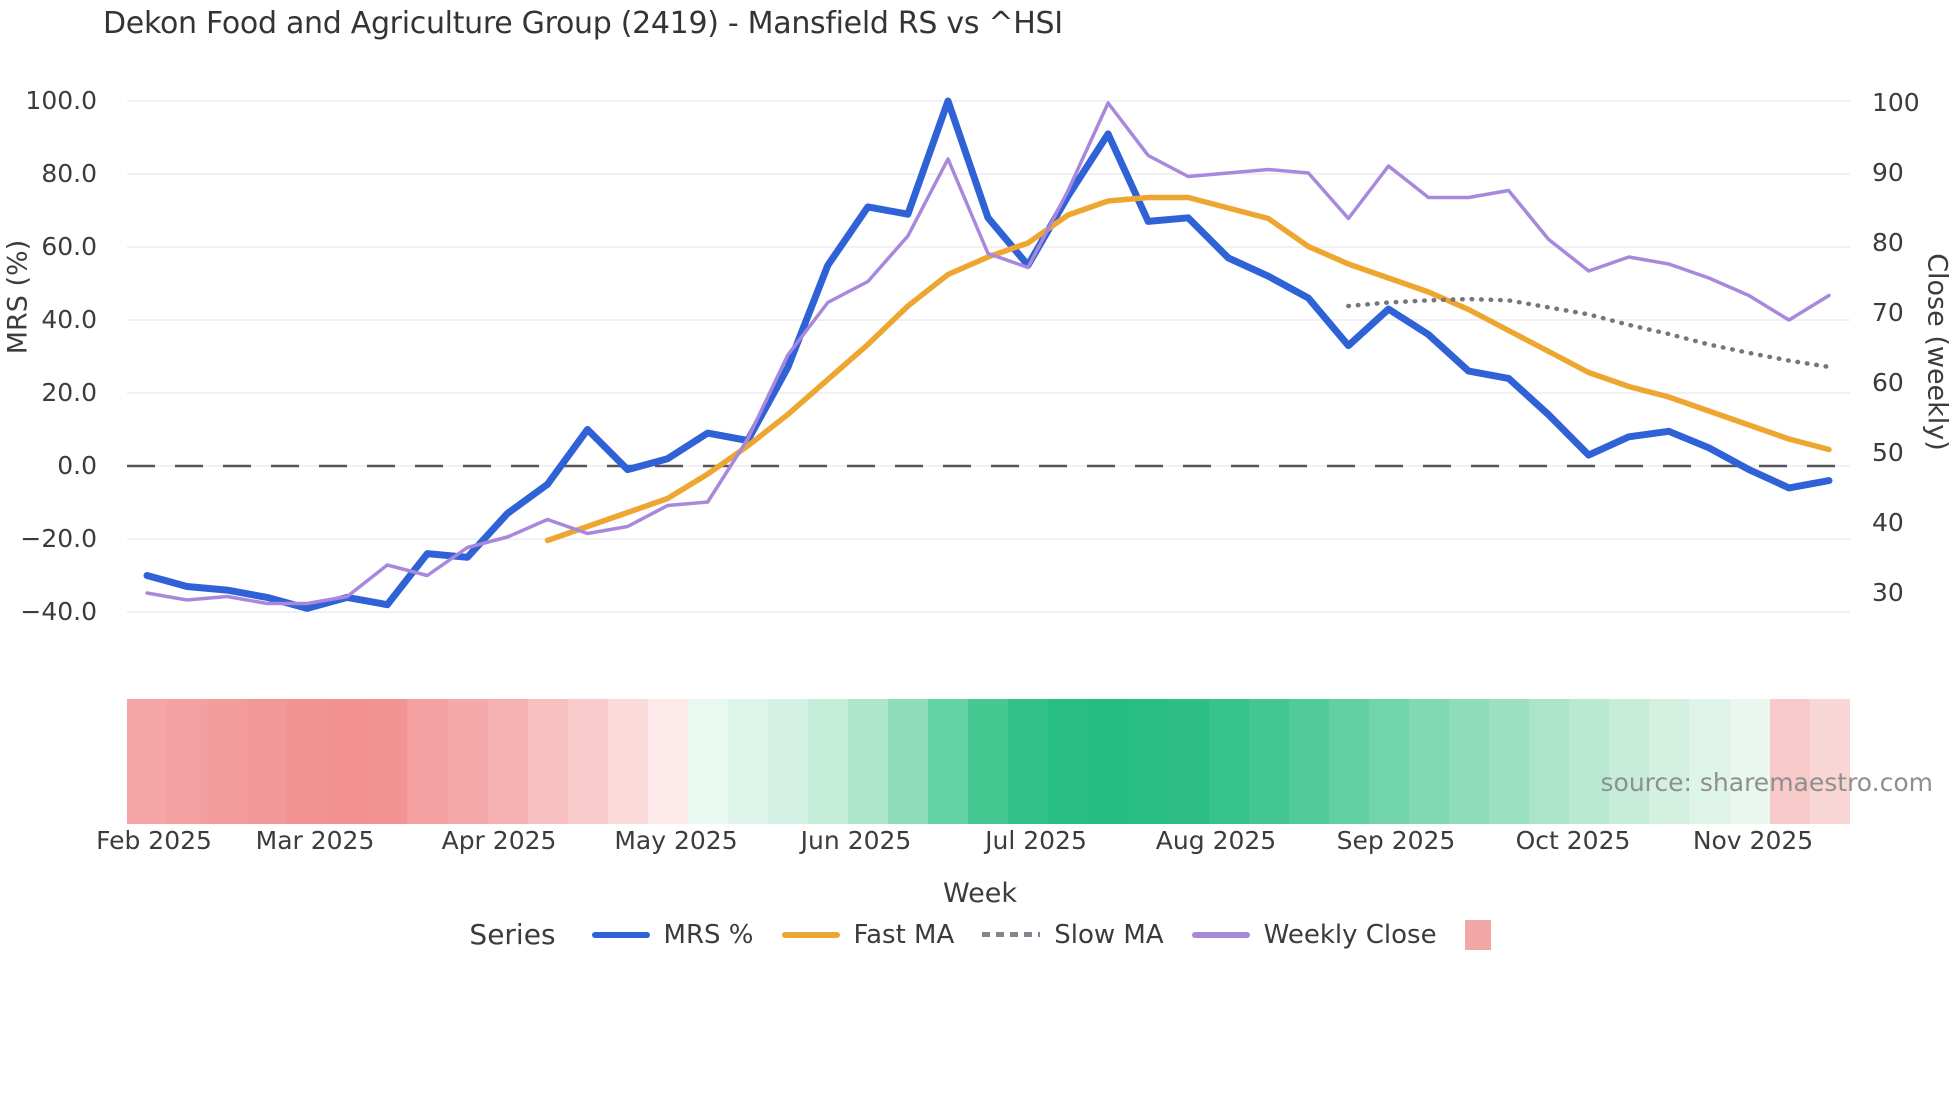 The width and height of the screenshot is (1960, 1102). Describe the element at coordinates (708, 934) in the screenshot. I see `legend-item-label: MRS %` at that location.